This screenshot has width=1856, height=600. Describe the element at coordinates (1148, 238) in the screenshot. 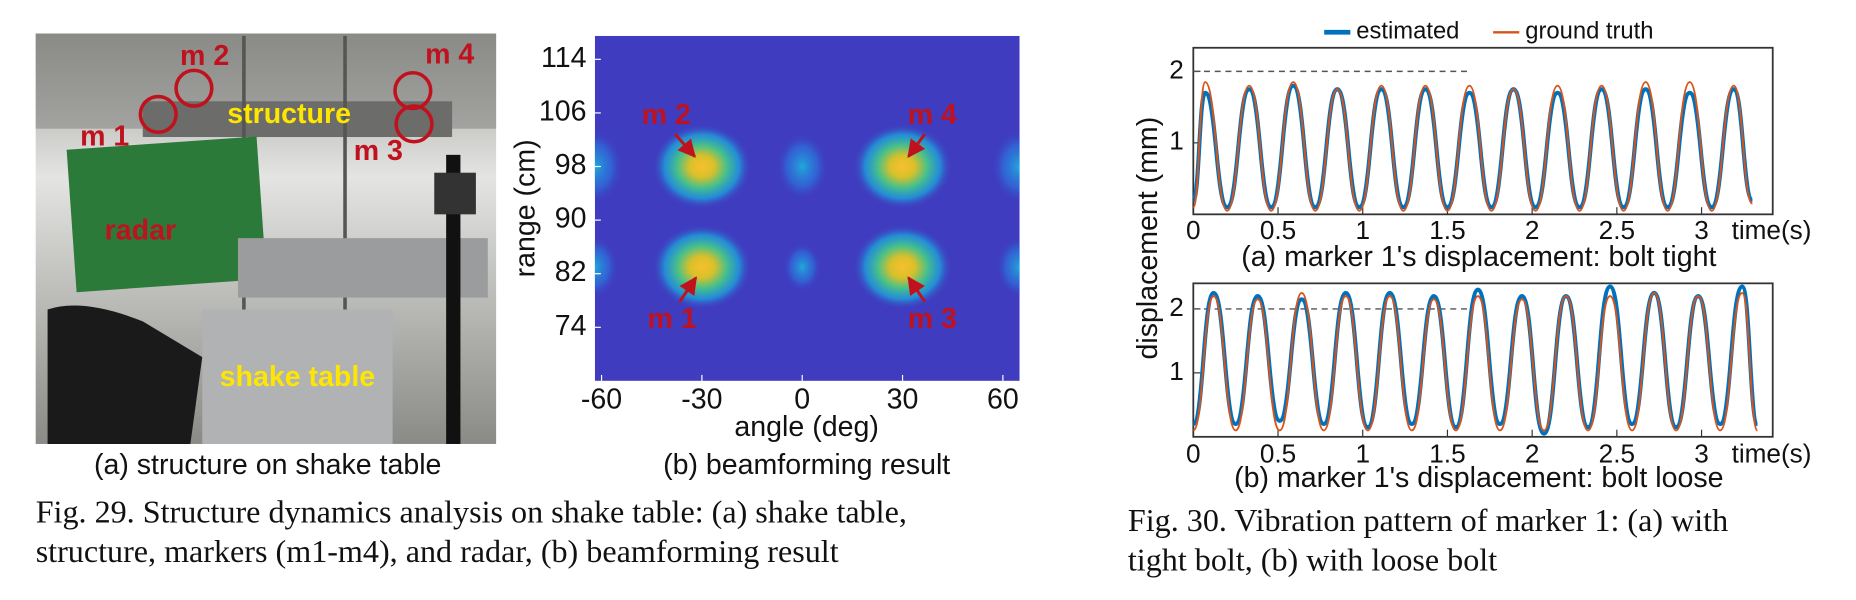

I see `y-axis-label: displacement (mm)` at that location.